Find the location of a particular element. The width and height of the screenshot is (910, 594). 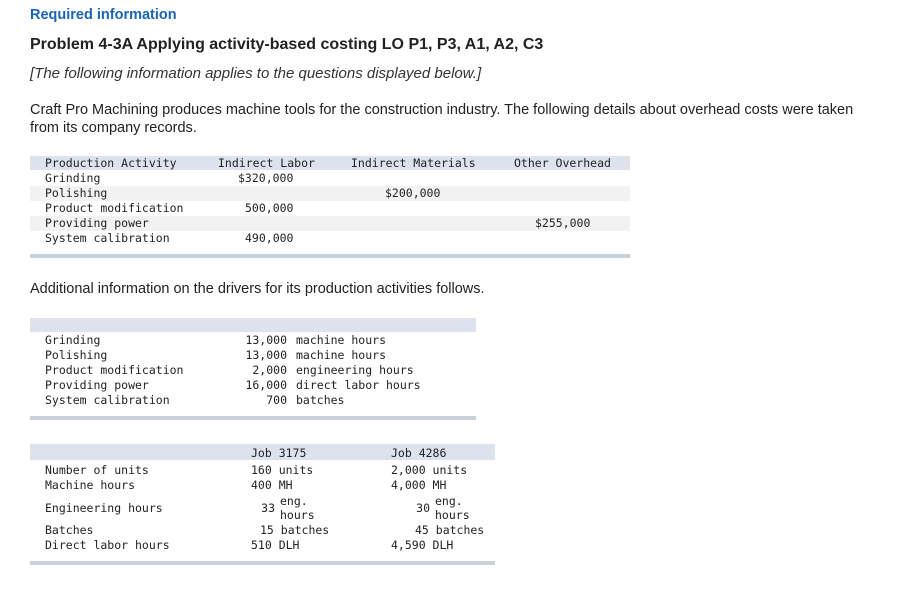

job3175-direct-labor-hours: 510 DLH is located at coordinates (275, 545).